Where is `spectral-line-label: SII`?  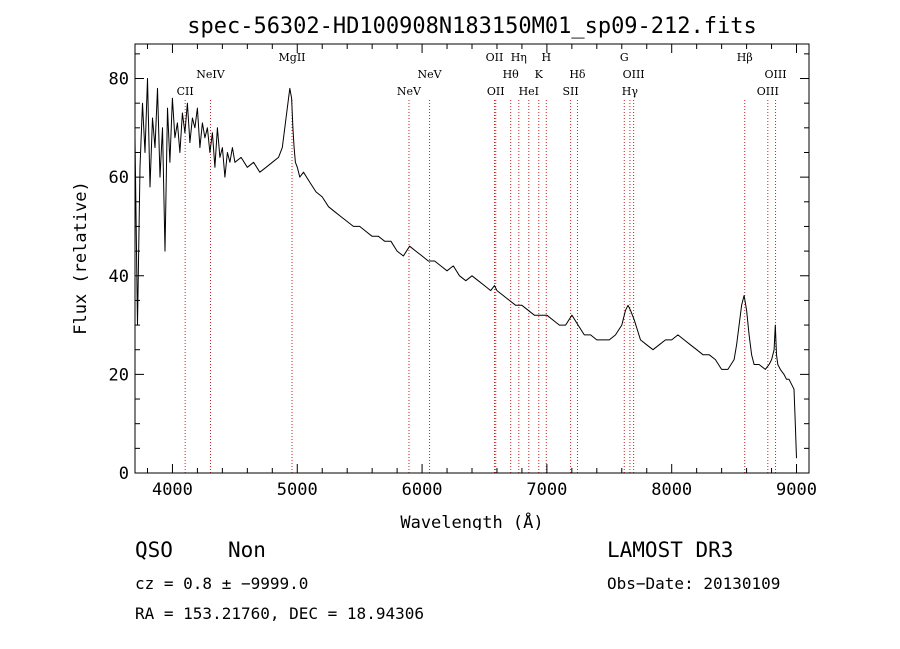
spectral-line-label: SII is located at coordinates (570, 91).